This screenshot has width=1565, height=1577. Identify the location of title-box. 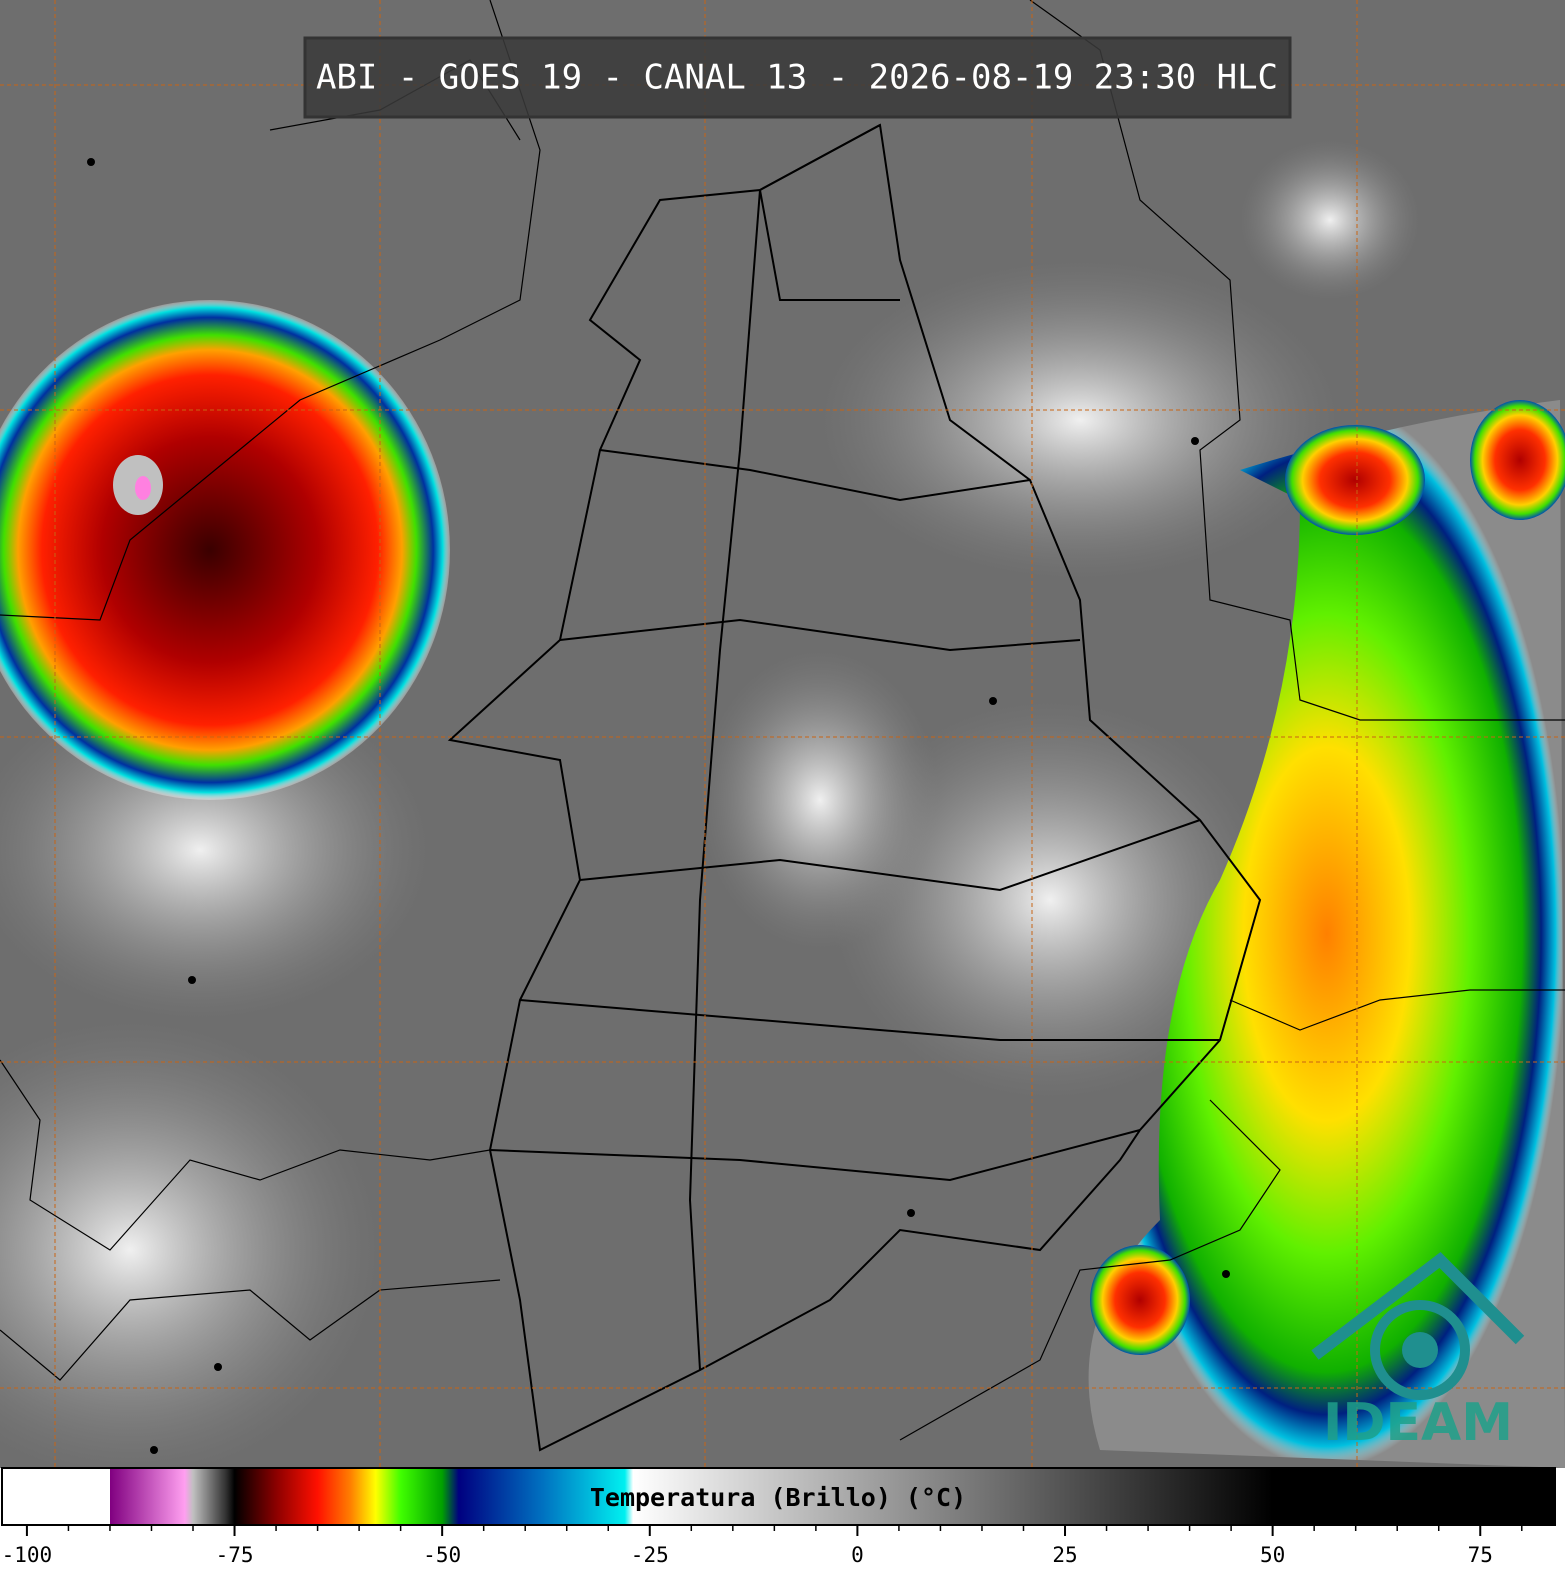
(797, 77).